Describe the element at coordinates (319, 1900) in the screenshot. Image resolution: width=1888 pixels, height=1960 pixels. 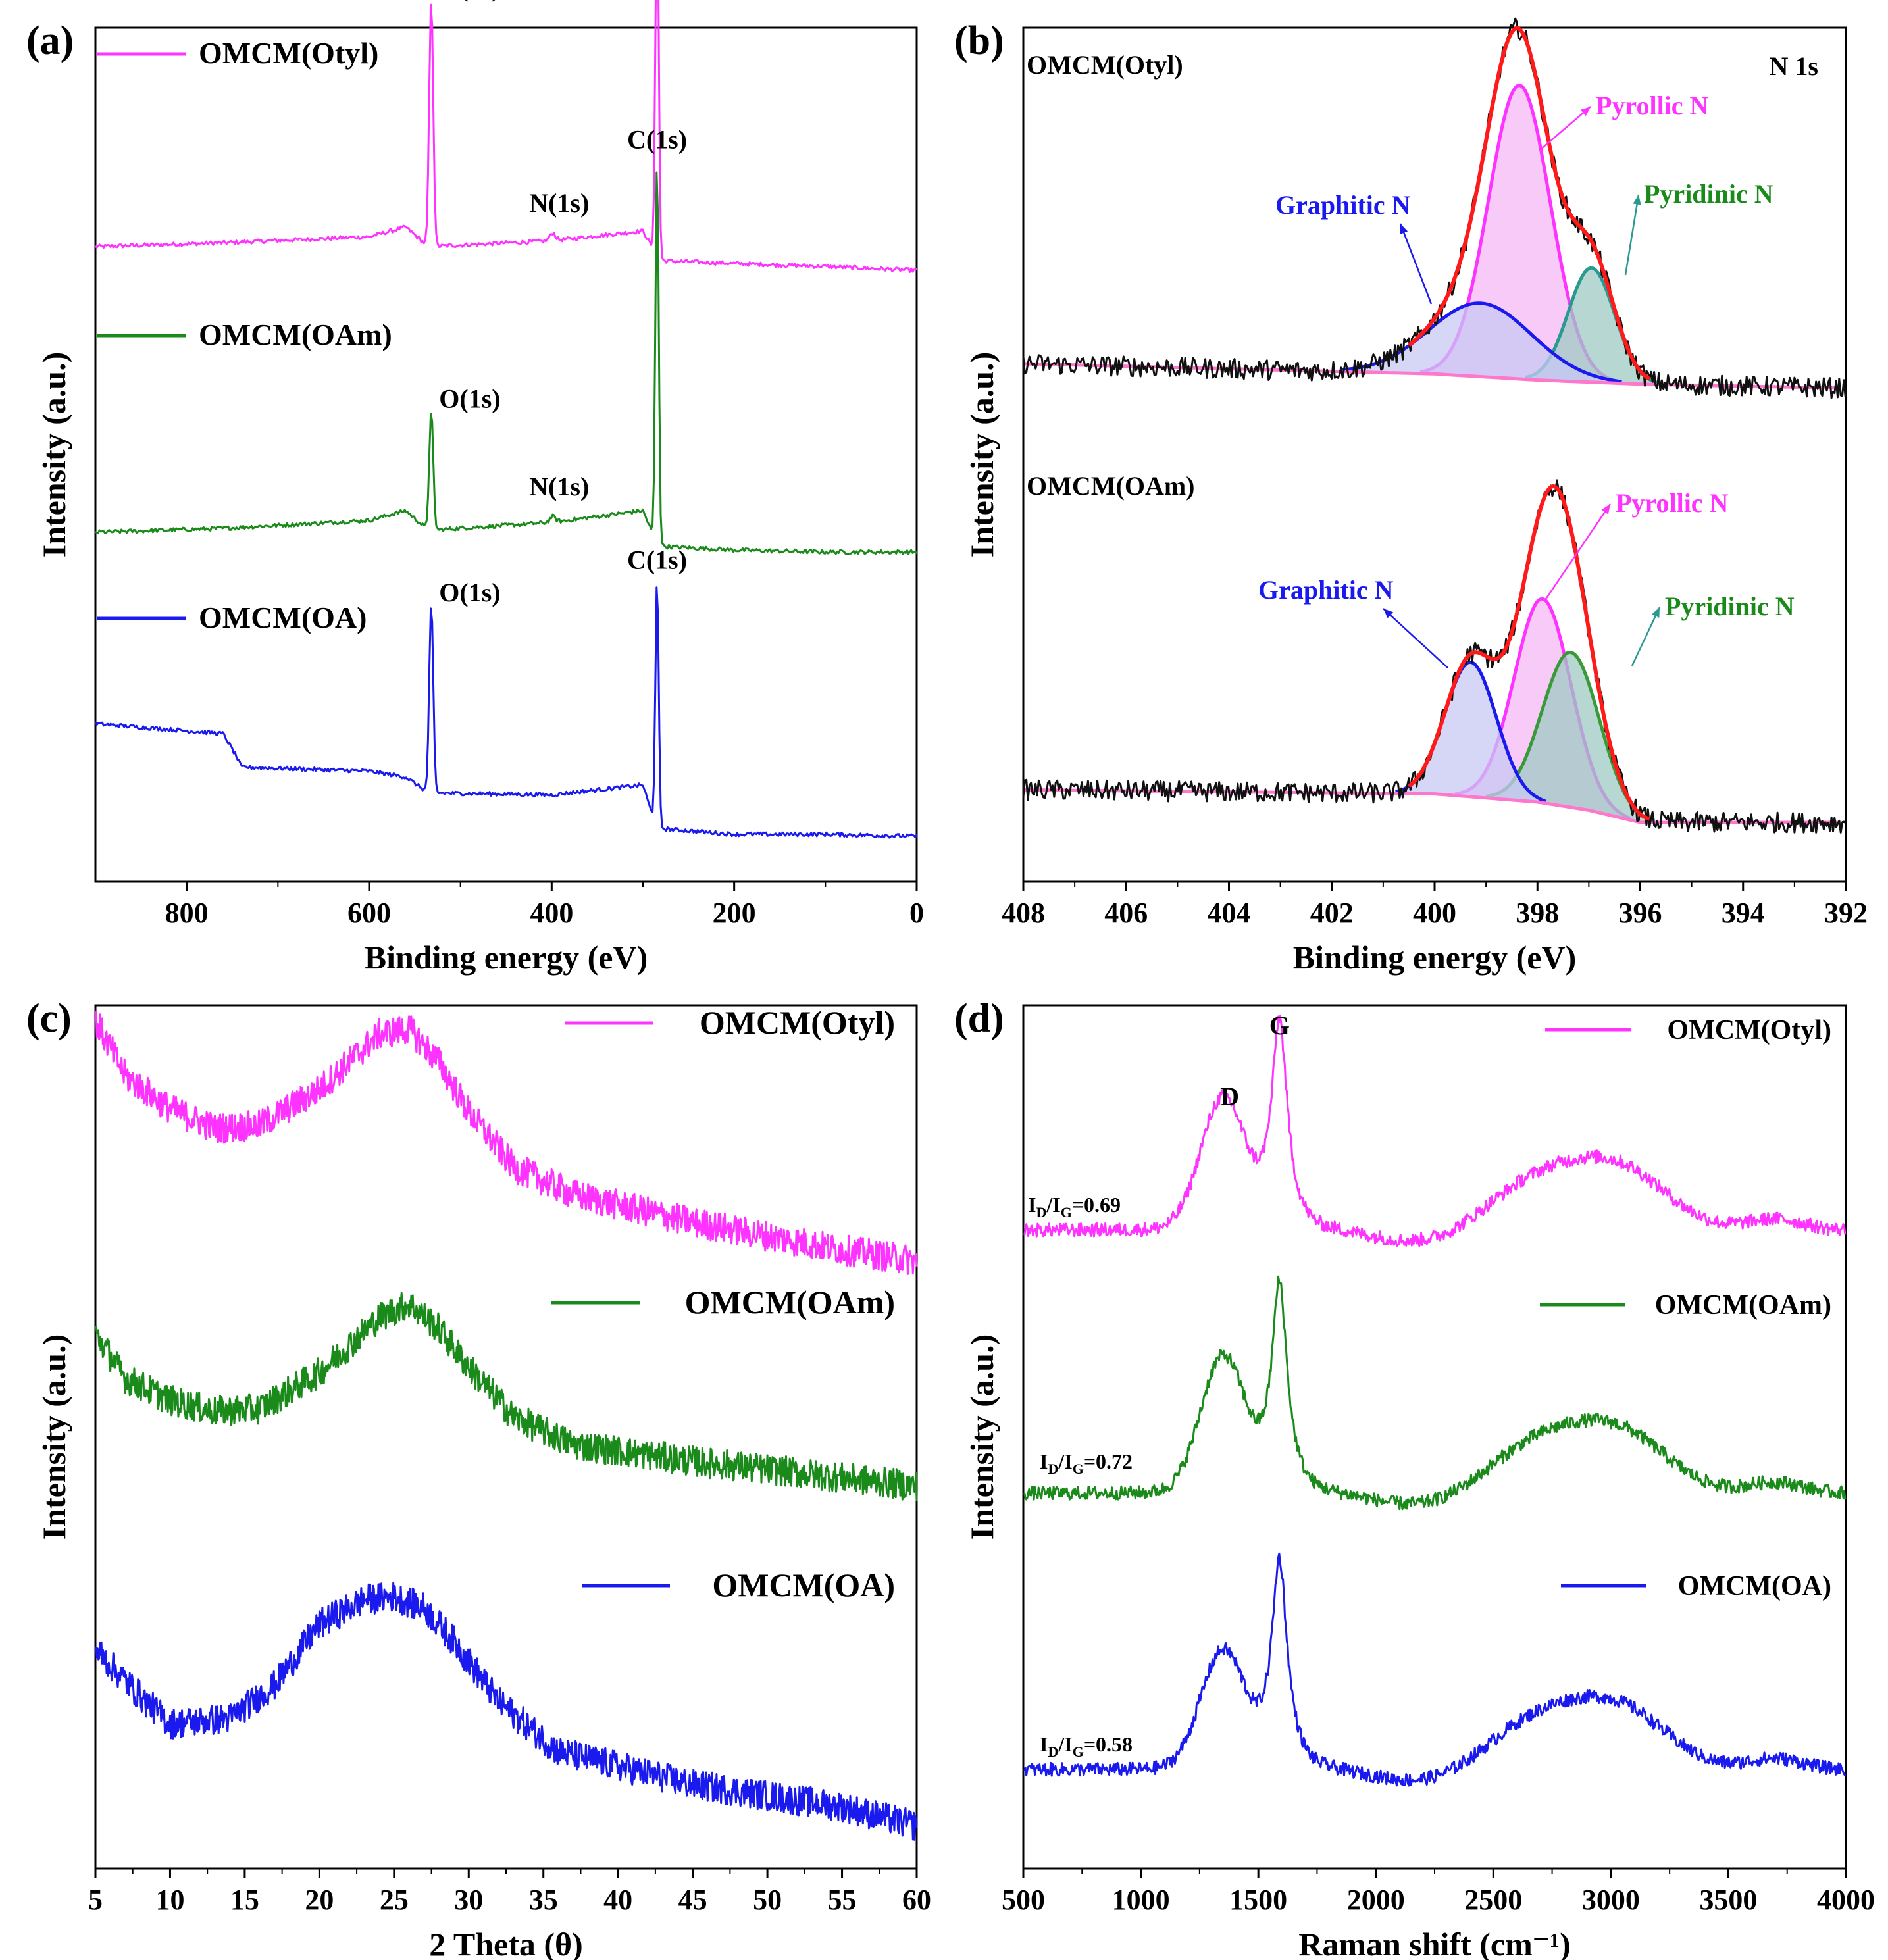
I see `x-tick-label: 20` at that location.